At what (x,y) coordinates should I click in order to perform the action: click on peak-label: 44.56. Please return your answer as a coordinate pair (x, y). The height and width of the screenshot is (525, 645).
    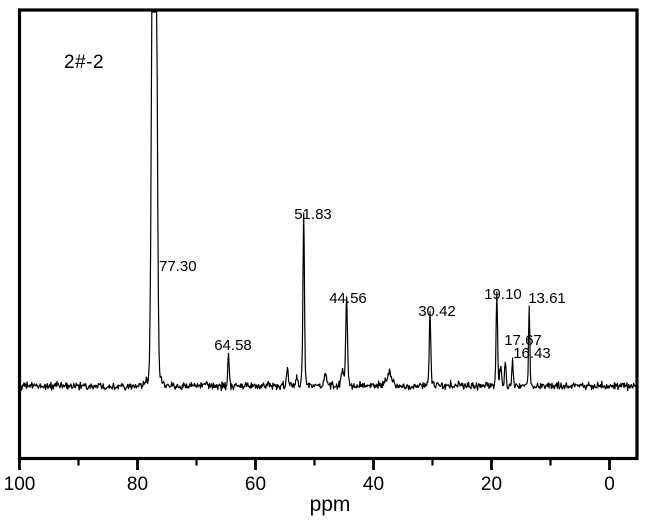
    Looking at the image, I should click on (348, 298).